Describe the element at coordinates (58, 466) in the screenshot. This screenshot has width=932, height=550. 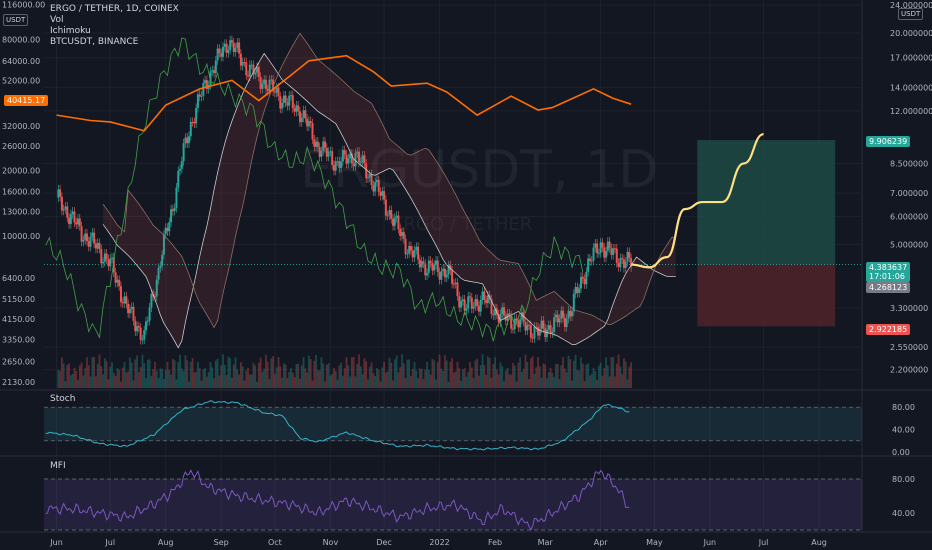
I see `mfi-label: MFI` at that location.